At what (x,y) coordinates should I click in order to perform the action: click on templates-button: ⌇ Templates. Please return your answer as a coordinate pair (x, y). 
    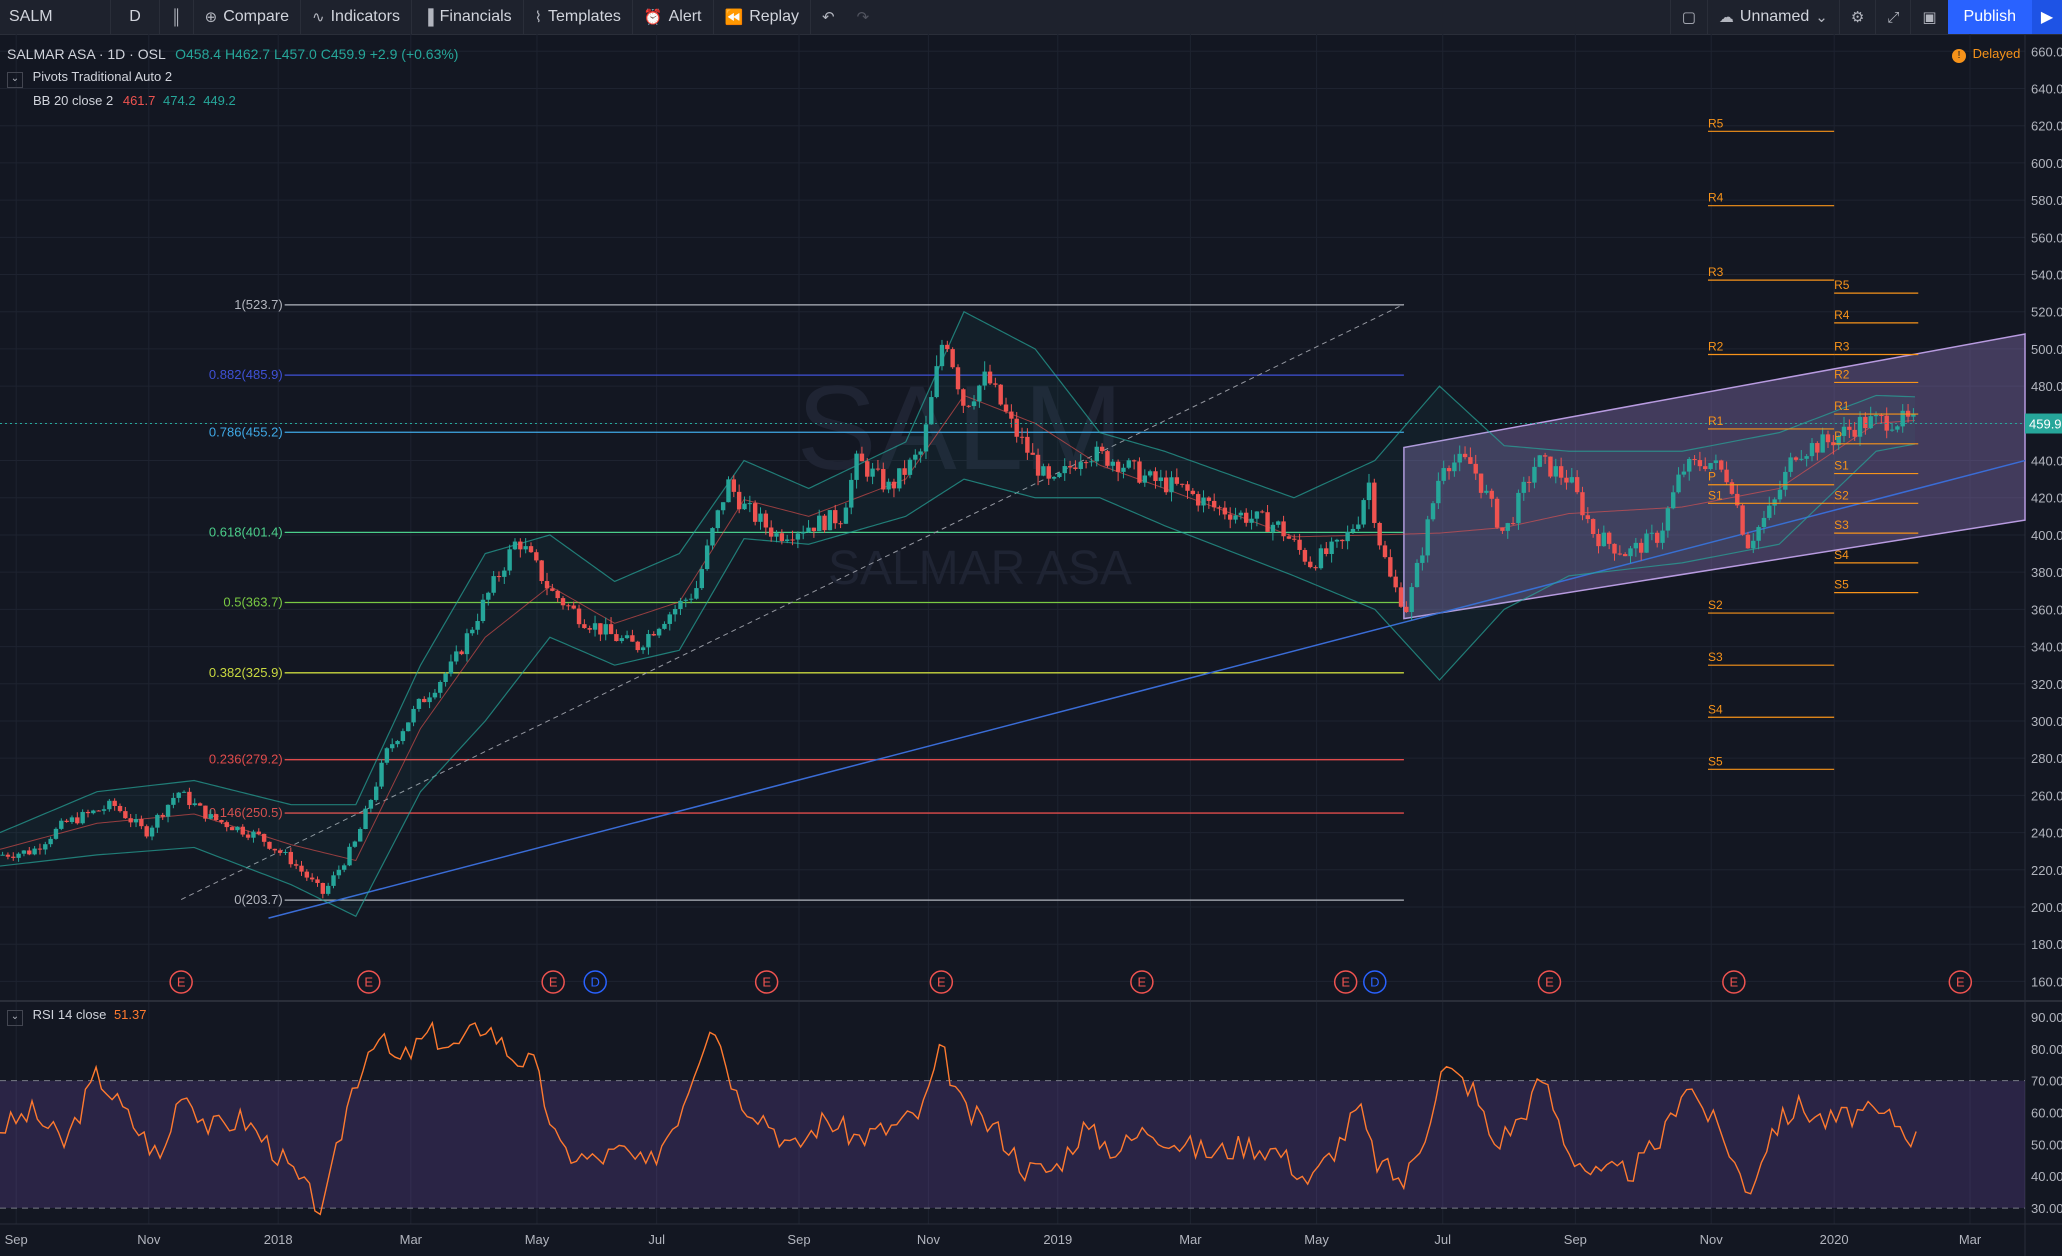
    Looking at the image, I should click on (578, 17).